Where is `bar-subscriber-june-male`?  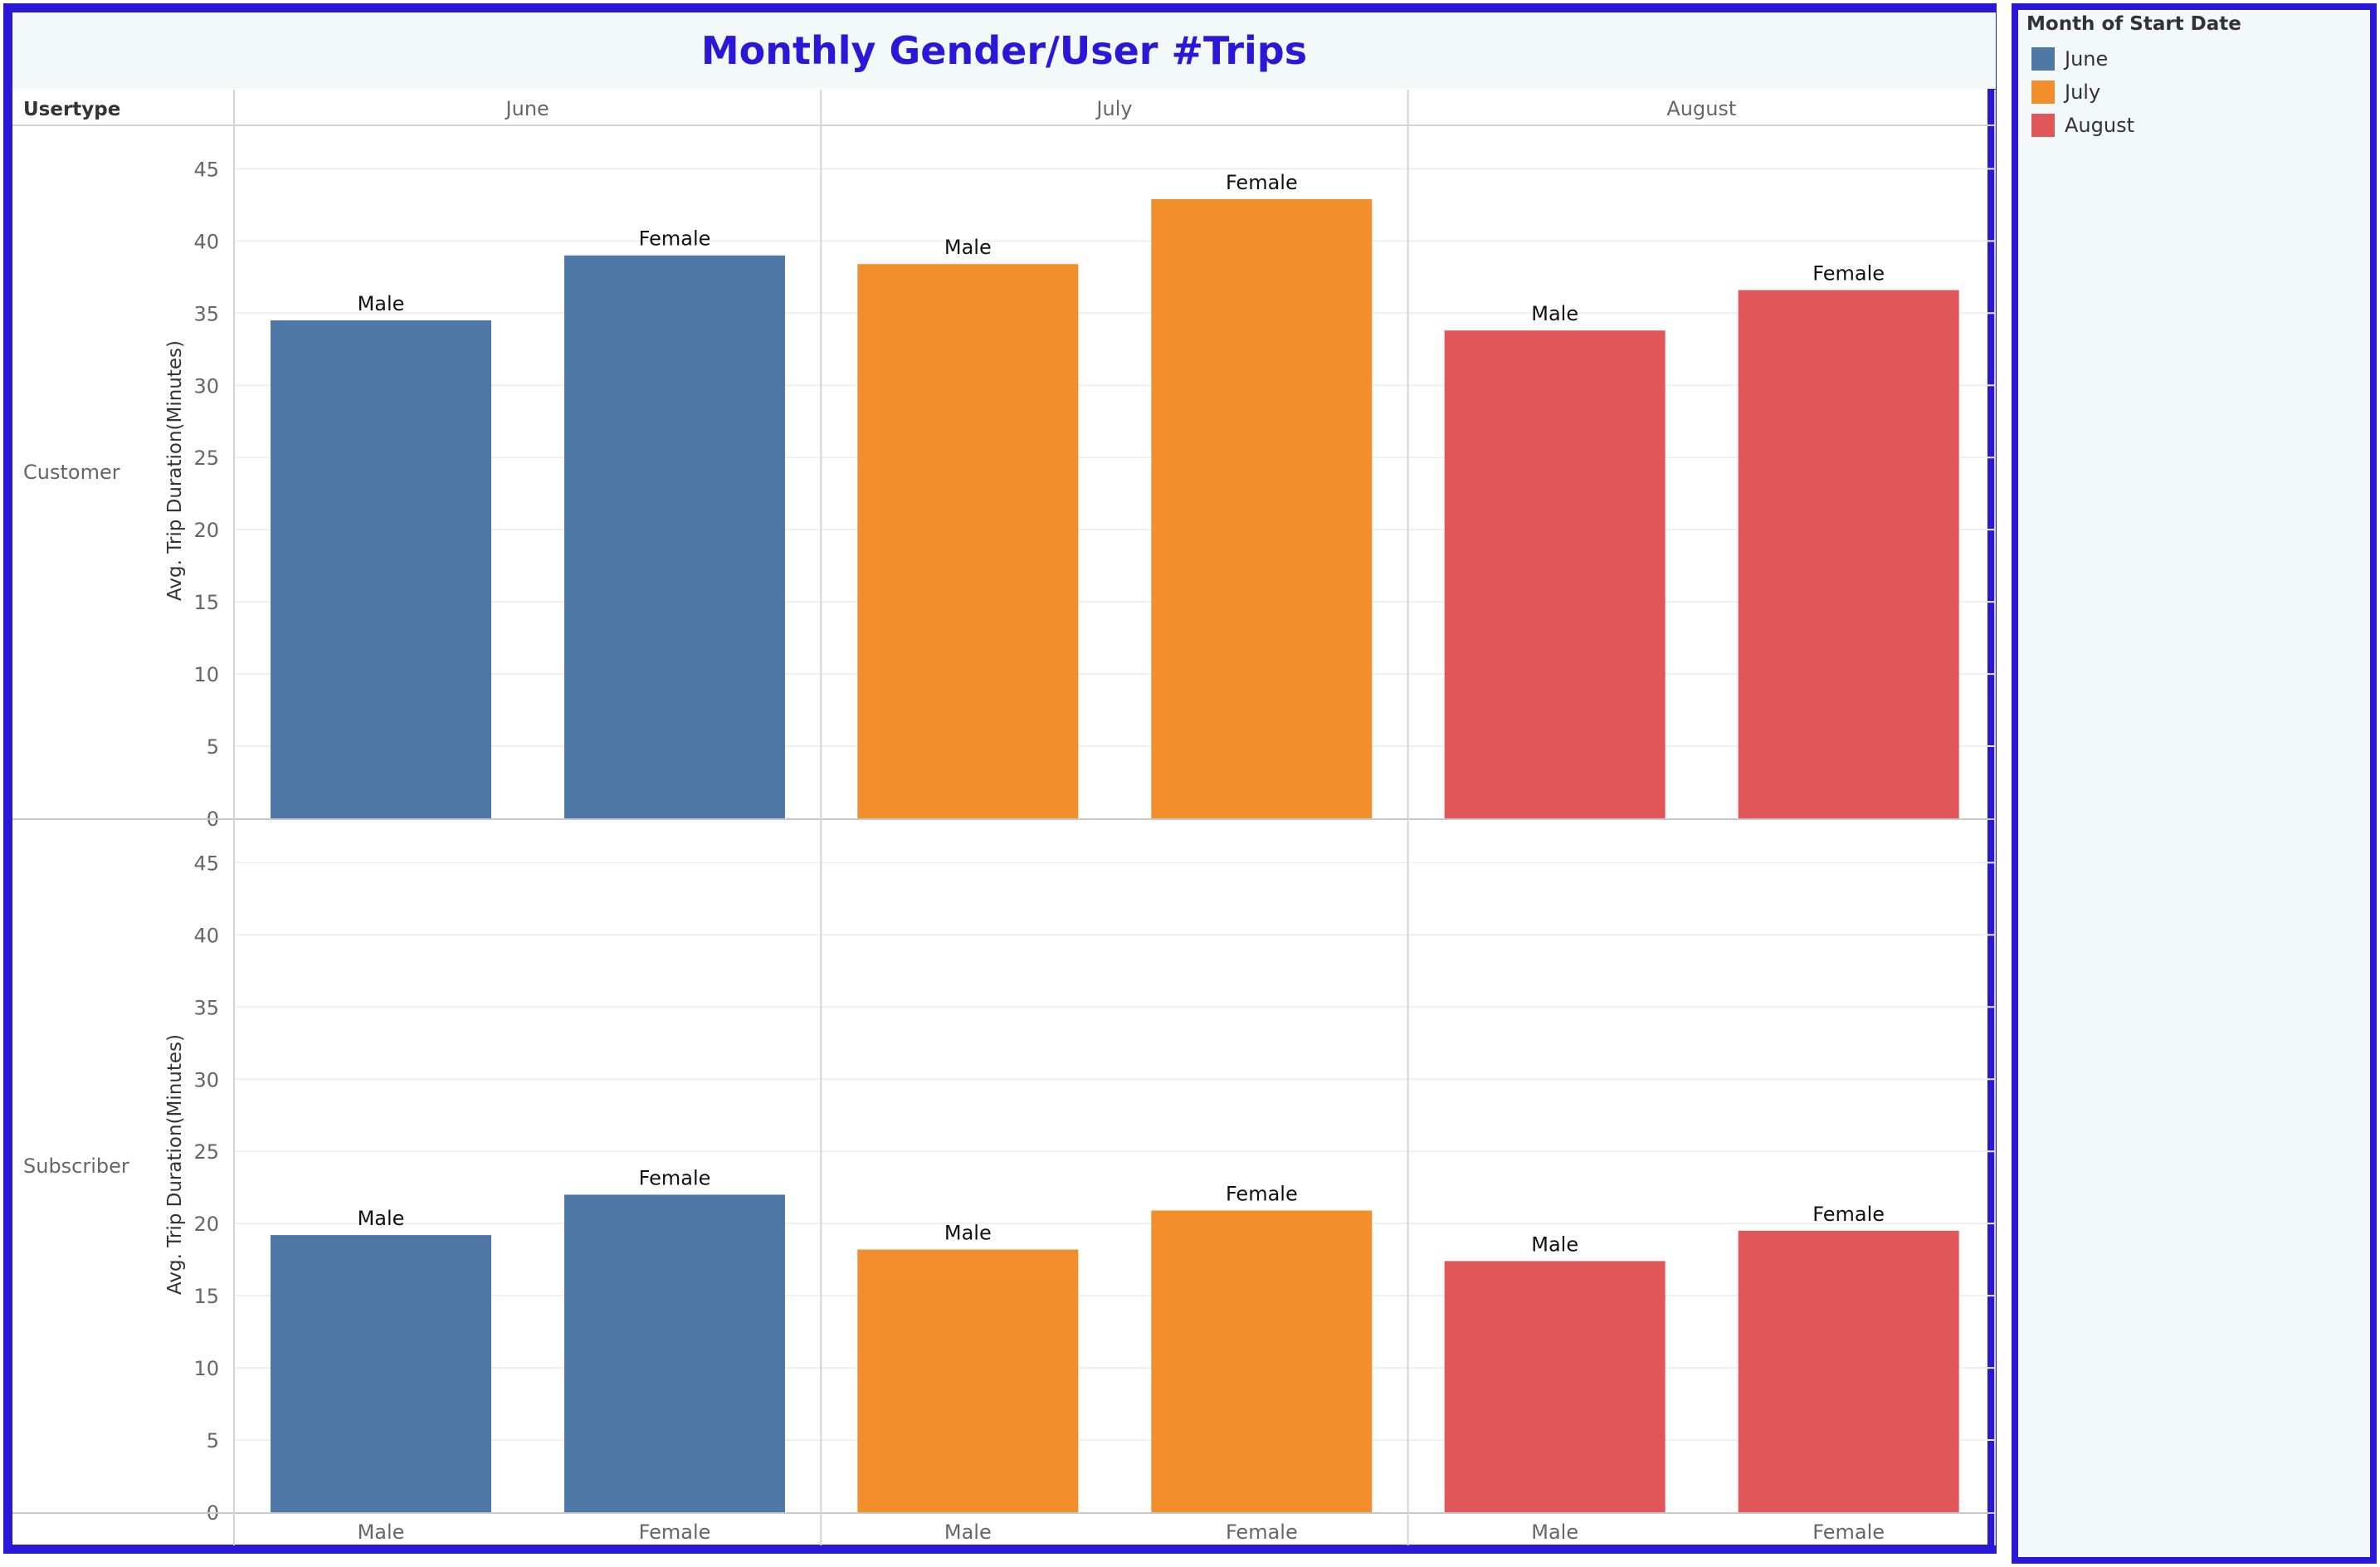 bar-subscriber-june-male is located at coordinates (381, 1373).